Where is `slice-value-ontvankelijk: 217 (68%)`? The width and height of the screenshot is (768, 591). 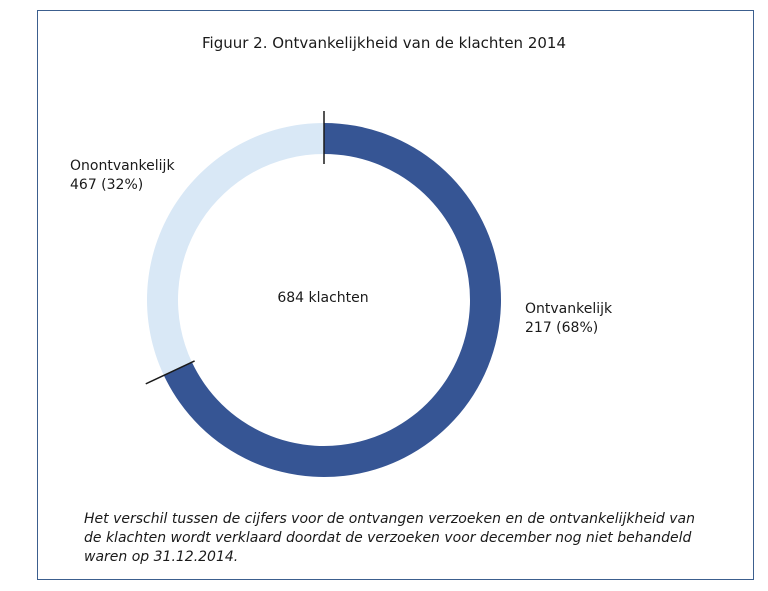
slice-value-ontvankelijk: 217 (68%) is located at coordinates (562, 328).